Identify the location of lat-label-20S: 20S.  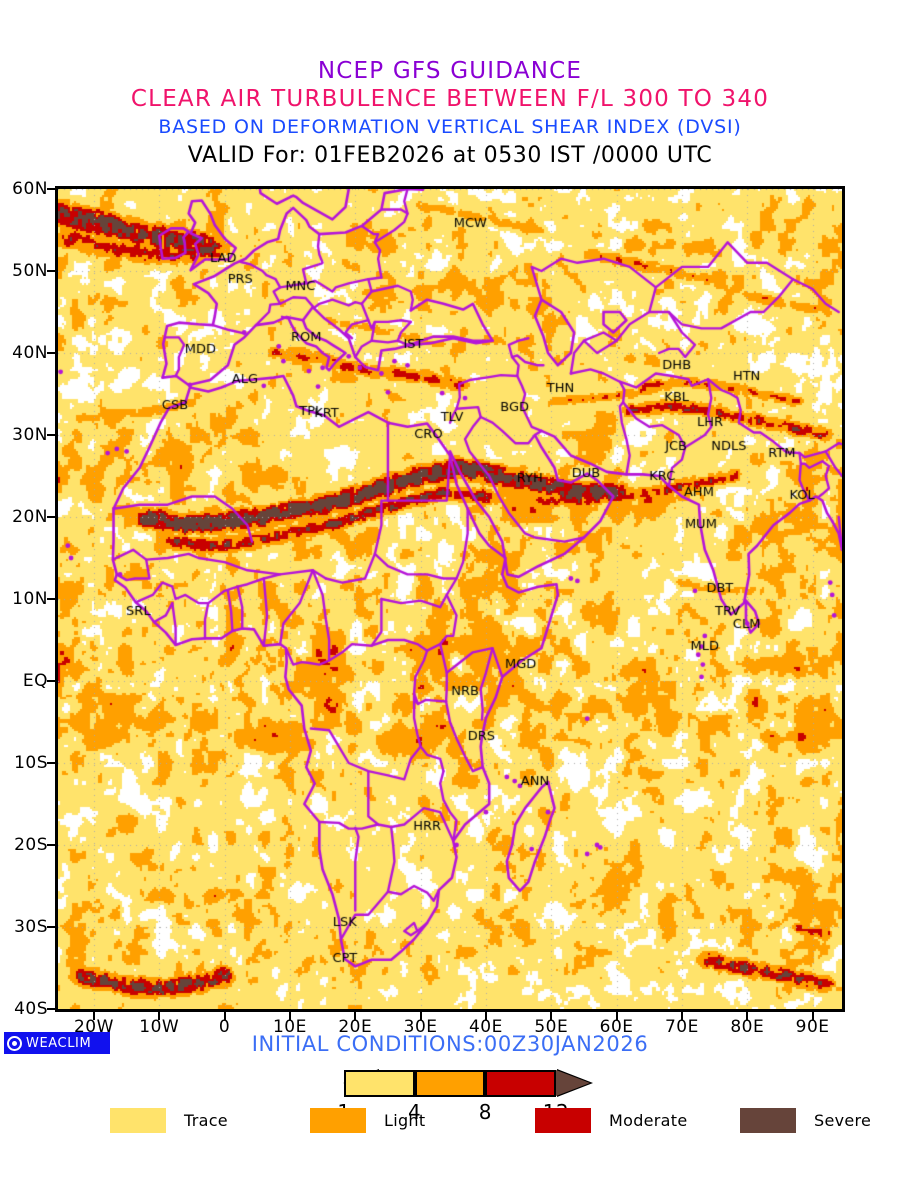
(31, 845).